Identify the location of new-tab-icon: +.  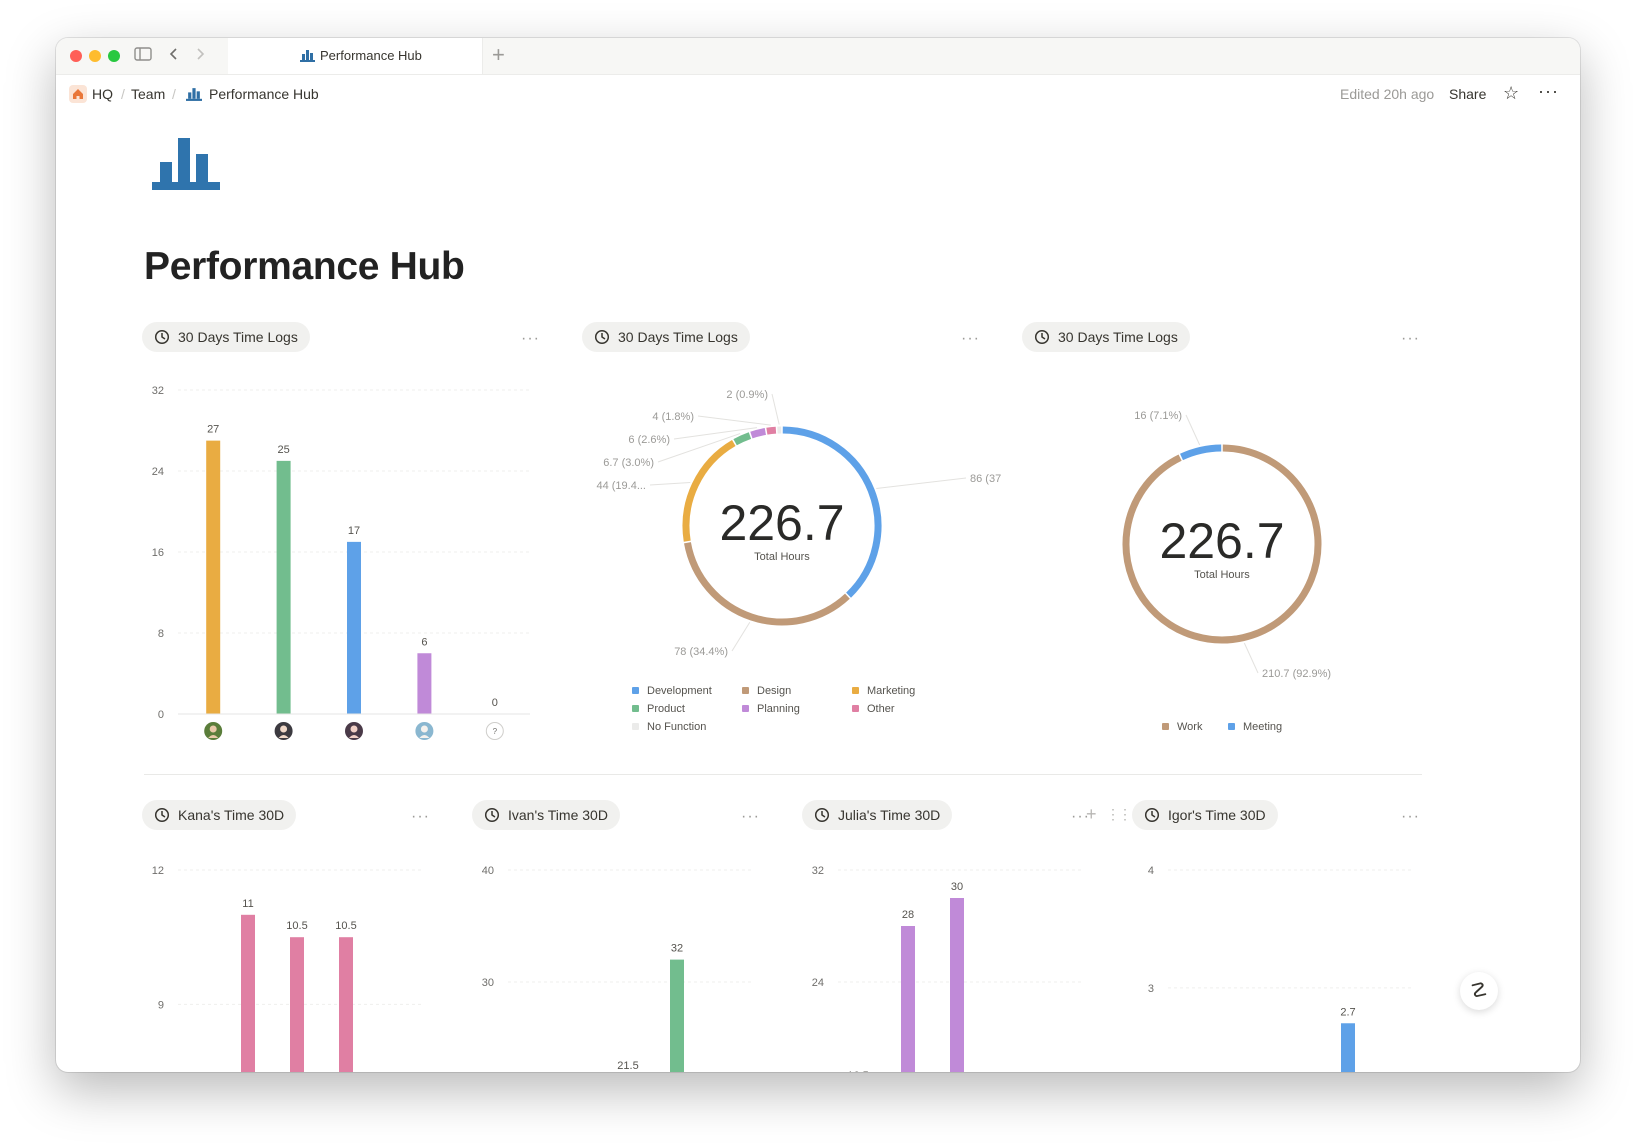
(498, 54).